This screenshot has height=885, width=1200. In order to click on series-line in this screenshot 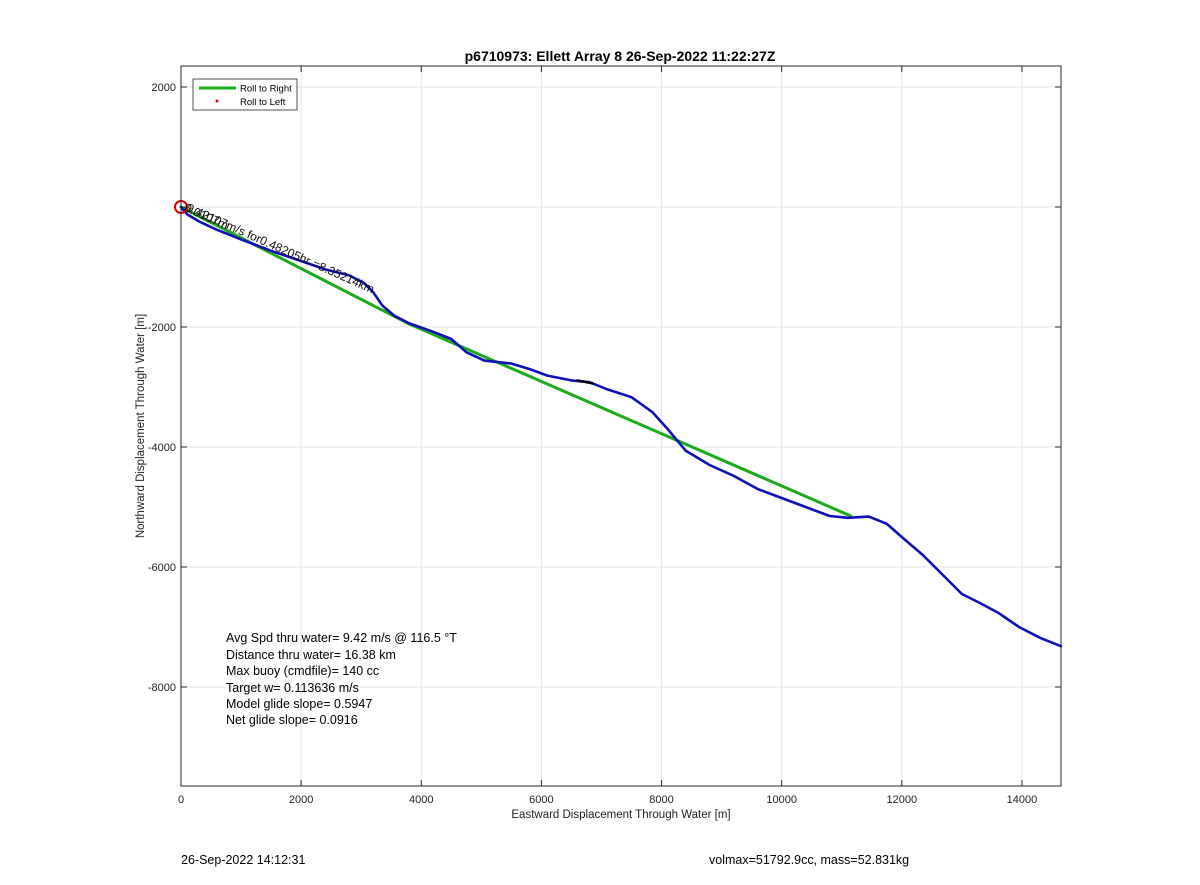, I will do `click(585, 382)`.